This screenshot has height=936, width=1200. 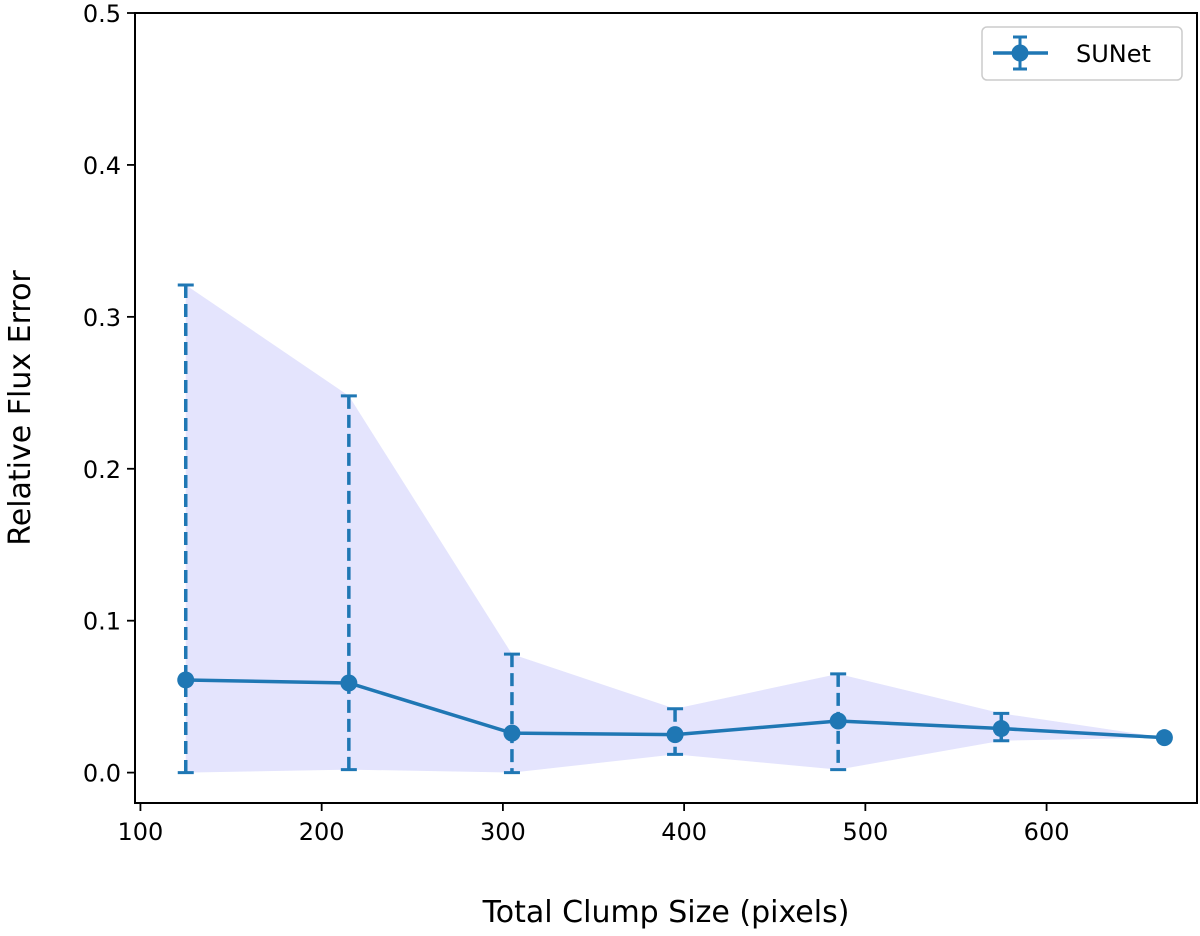 I want to click on x-ticks: 100 200 300 400 500 600, so click(x=594, y=824).